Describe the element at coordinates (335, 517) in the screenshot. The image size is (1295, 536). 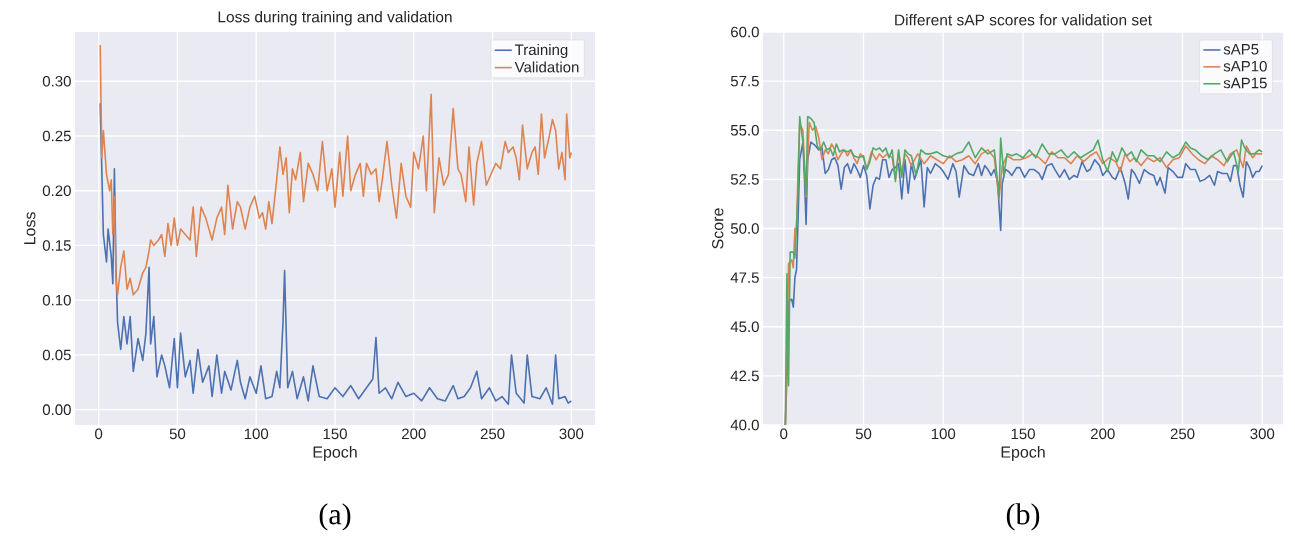
I see `text: (a)` at that location.